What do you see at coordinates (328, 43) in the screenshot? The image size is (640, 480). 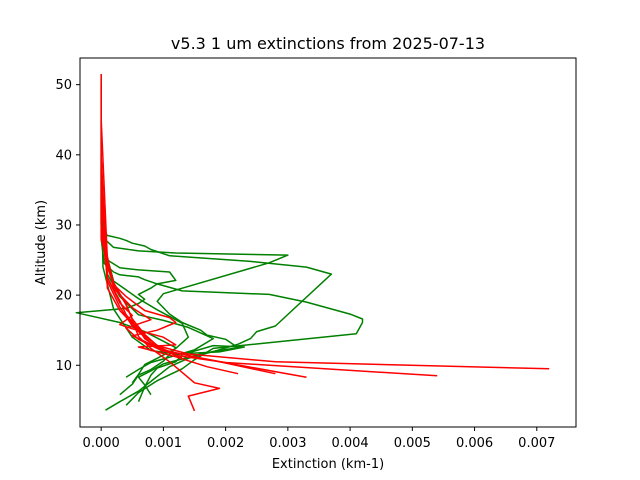 I see `chart-title: v5.3 1 um extinctions from 2025-07-13` at bounding box center [328, 43].